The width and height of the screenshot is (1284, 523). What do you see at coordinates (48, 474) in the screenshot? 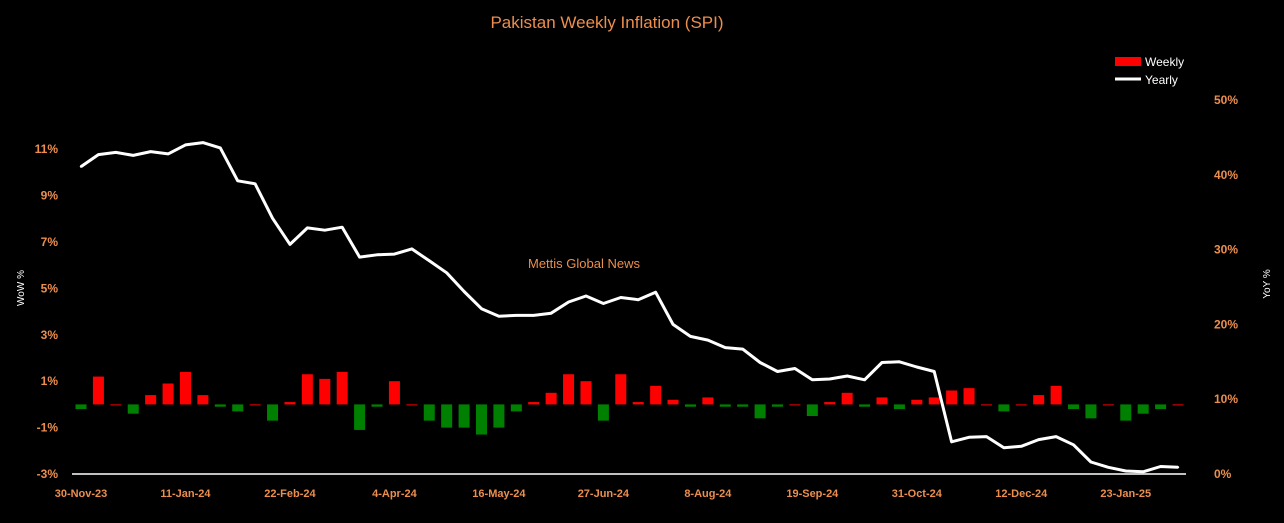
I see `left-tick-label: -3%` at bounding box center [48, 474].